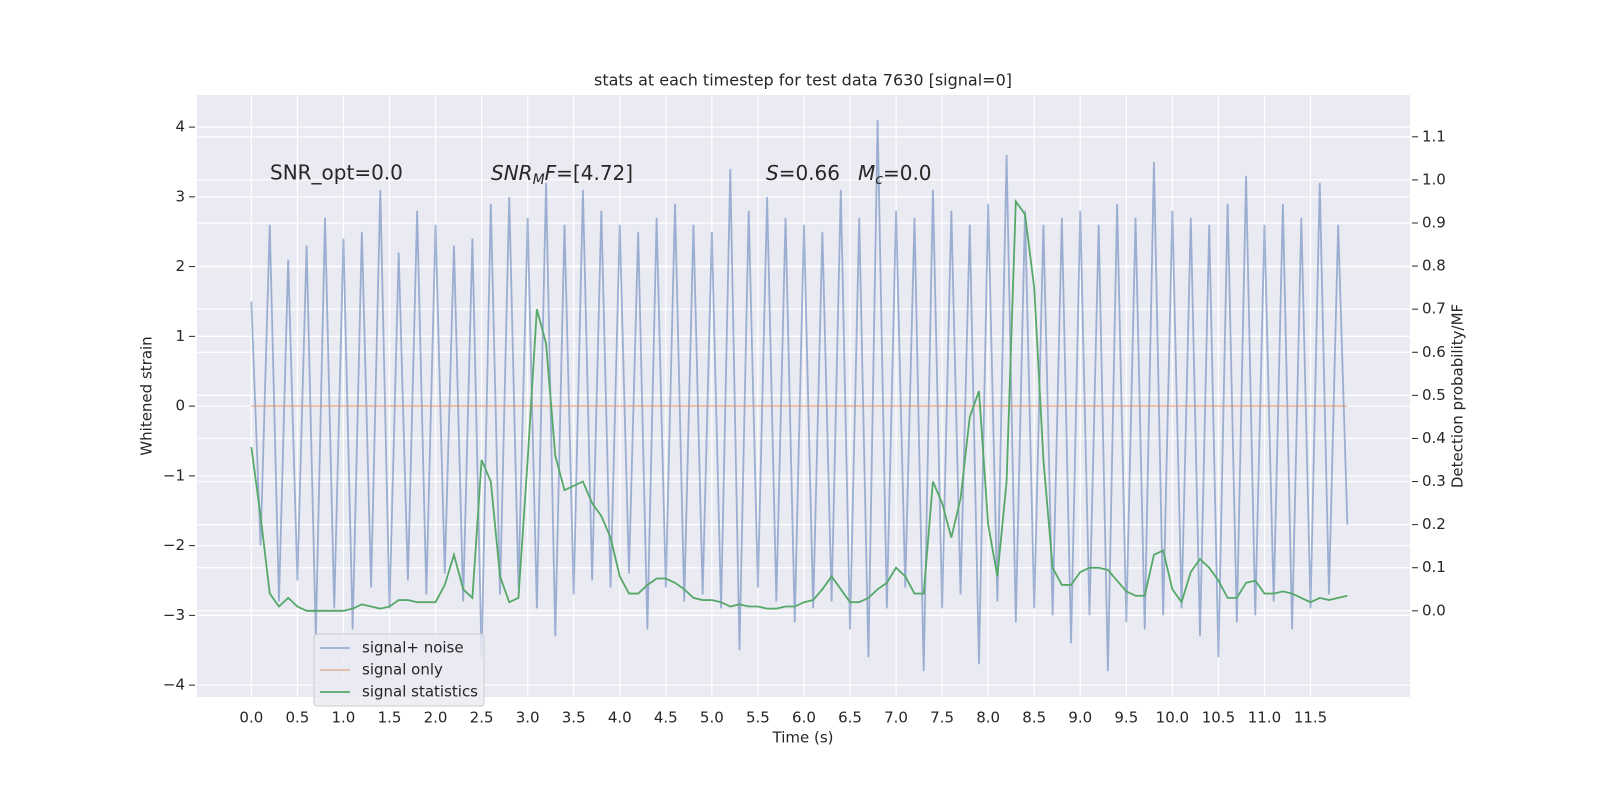  I want to click on x-tick-label: 8.0, so click(988, 718).